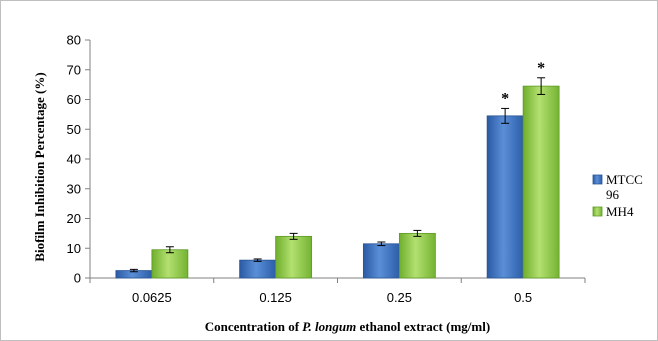 The height and width of the screenshot is (341, 658). What do you see at coordinates (152, 297) in the screenshot?
I see `x-tick-label: 0.0625` at bounding box center [152, 297].